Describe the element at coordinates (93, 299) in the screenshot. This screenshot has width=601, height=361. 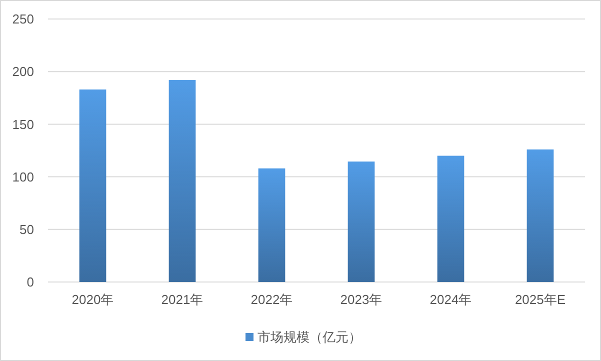
I see `x-tick-label: 2020年` at that location.